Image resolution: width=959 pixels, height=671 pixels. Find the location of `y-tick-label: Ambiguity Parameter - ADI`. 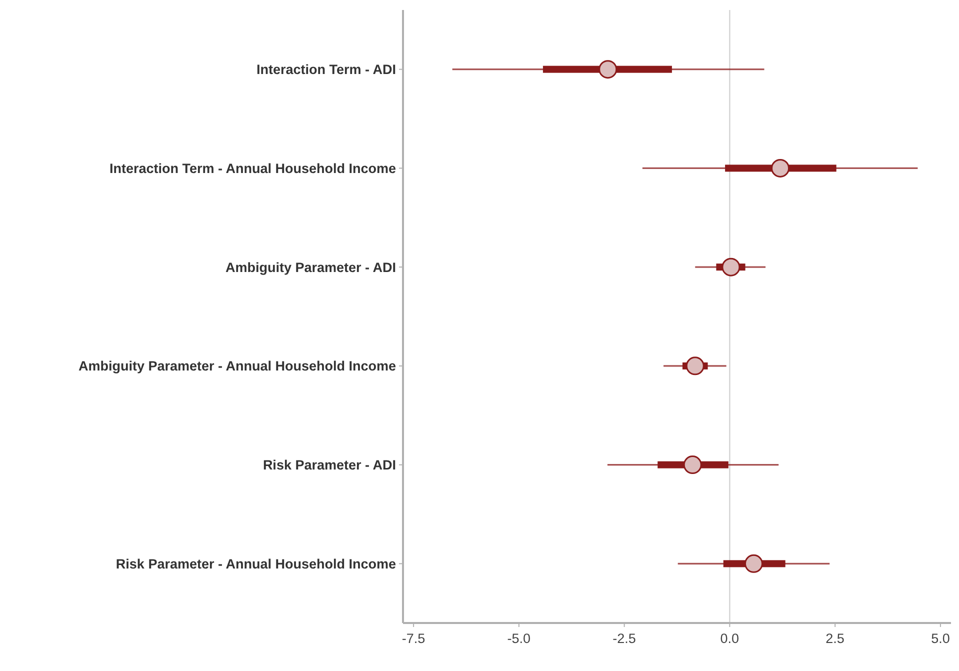

y-tick-label: Ambiguity Parameter - ADI is located at coordinates (310, 267).